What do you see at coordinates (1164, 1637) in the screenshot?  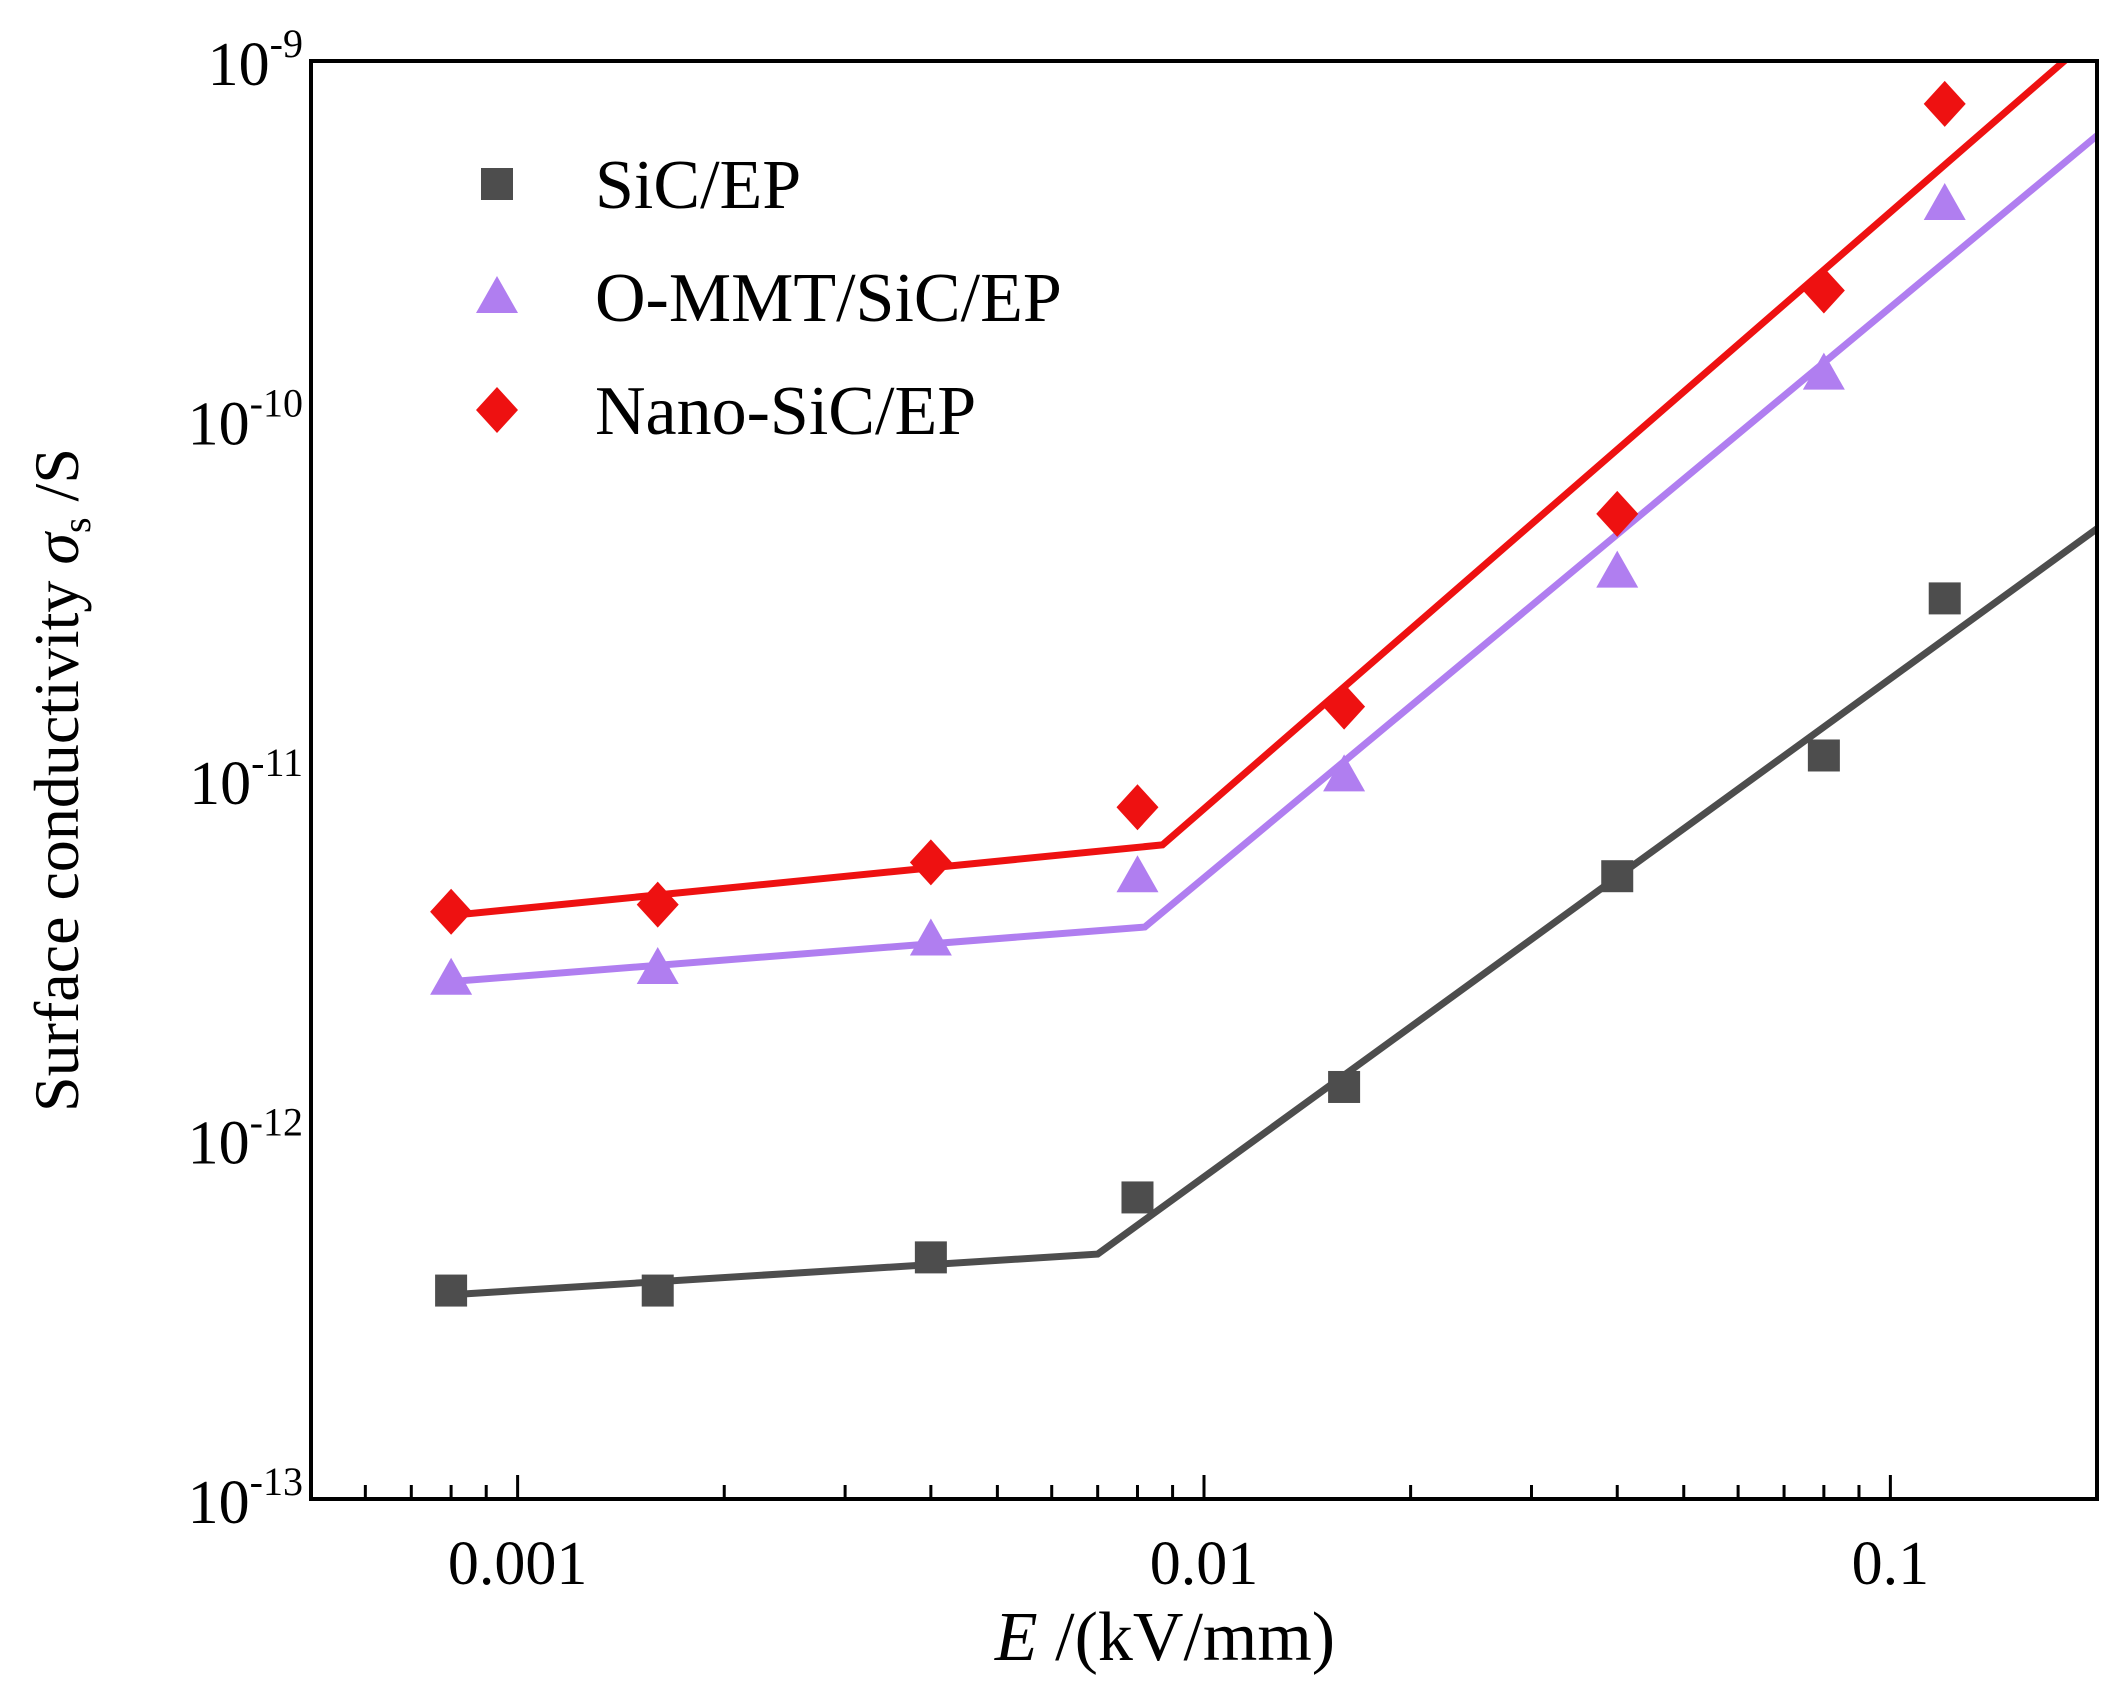 I see `x-axis-label: E /(kV/mm)` at bounding box center [1164, 1637].